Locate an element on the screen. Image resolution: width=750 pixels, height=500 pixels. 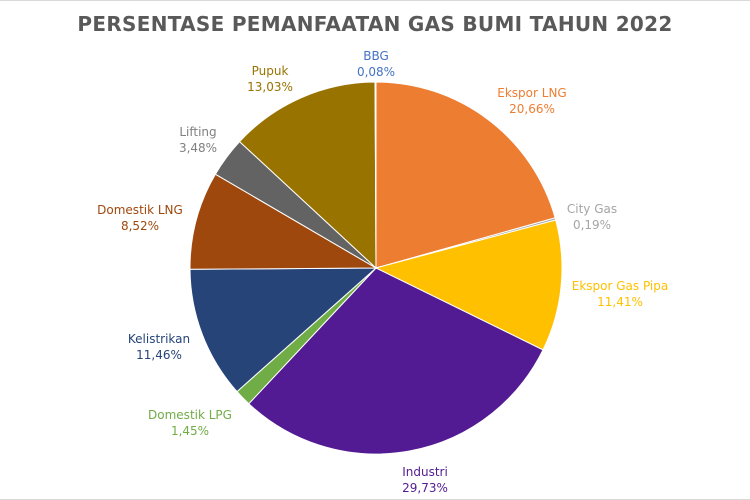
data-label-bbg-value: 0,08% is located at coordinates (376, 72).